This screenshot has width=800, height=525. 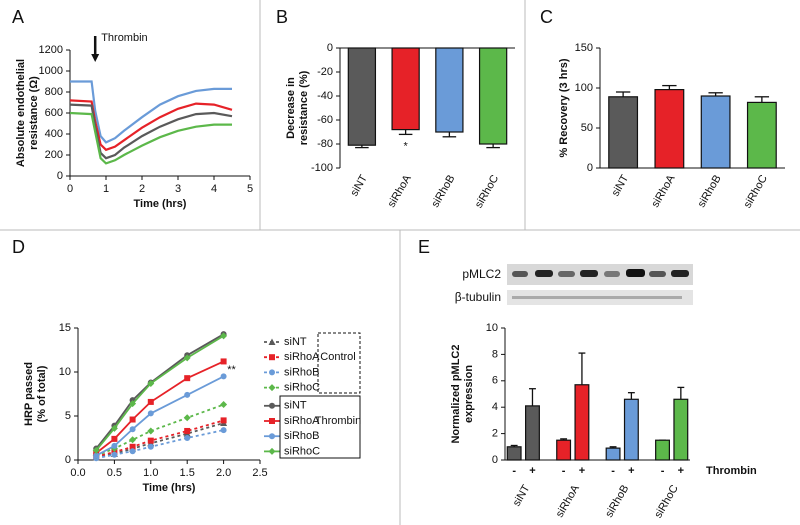 I want to click on x-tick-label: siNT, so click(x=621, y=186).